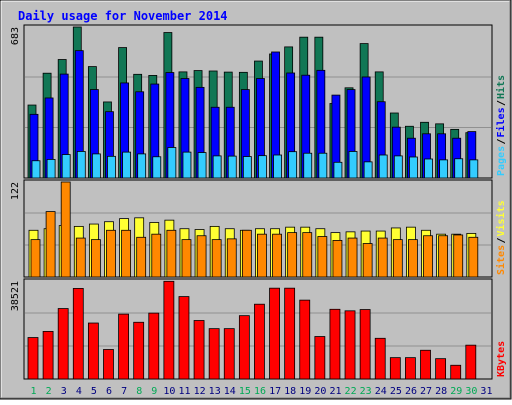 Image resolution: width=512 pixels, height=405 pixels. What do you see at coordinates (501, 359) in the screenshot?
I see `legend-kbytes: KBytes` at bounding box center [501, 359].